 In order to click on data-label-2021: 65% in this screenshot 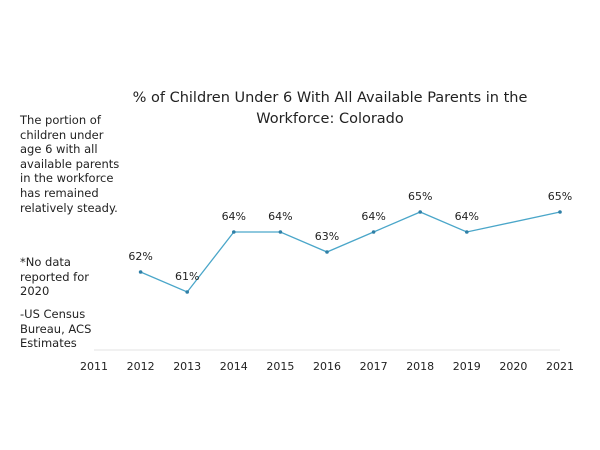, I will do `click(560, 196)`.